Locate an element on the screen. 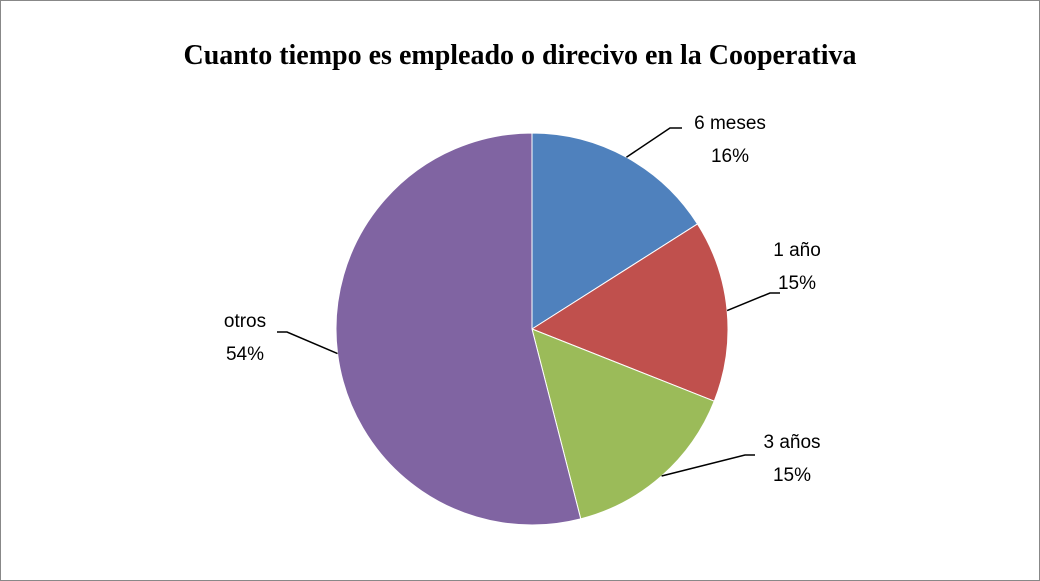 This screenshot has width=1040, height=581. slice-value-label: 54% is located at coordinates (245, 354).